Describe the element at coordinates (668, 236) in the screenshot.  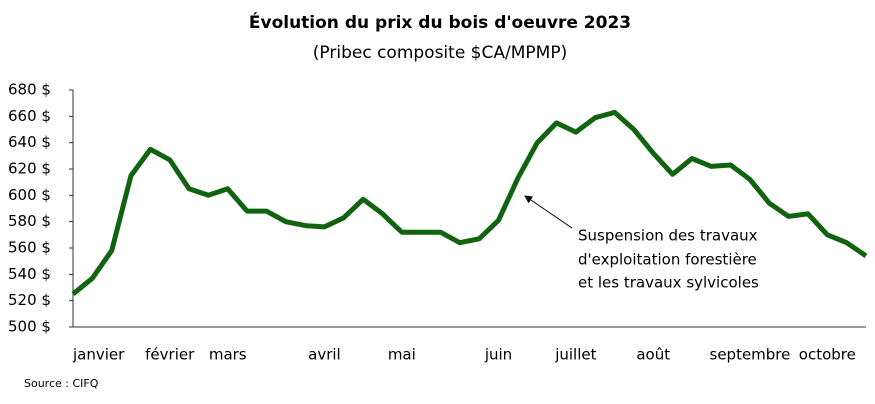
I see `annotation-line: Suspension des travaux` at that location.